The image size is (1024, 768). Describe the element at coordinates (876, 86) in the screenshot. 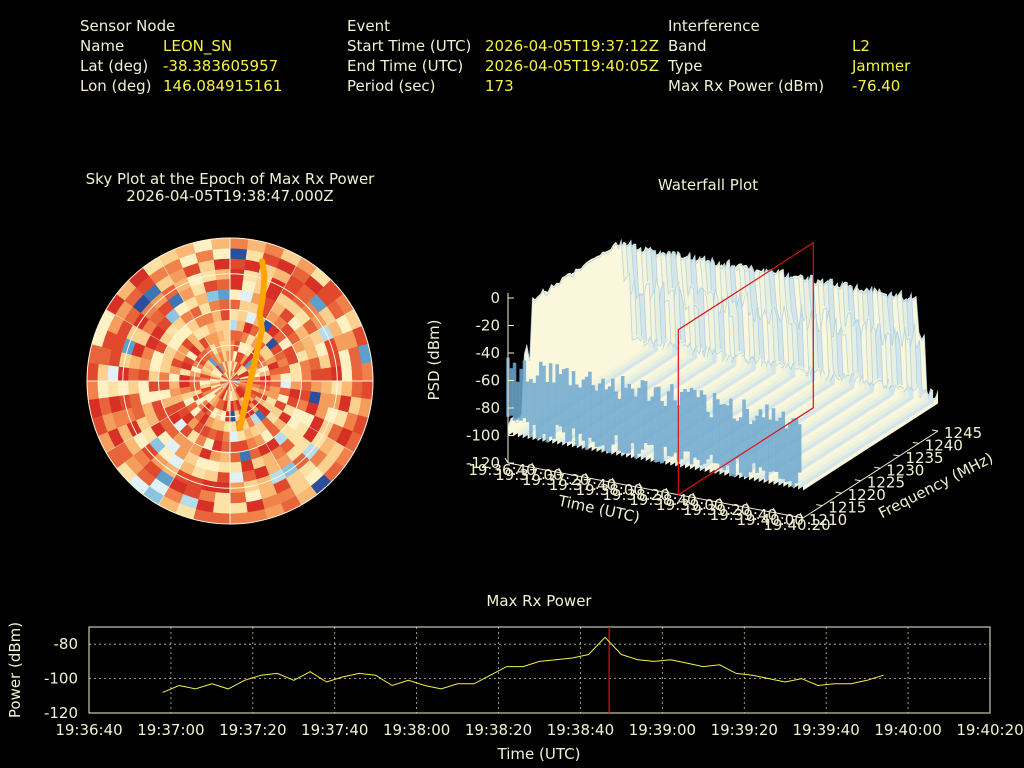

I see `interference-power-value: -76.40` at that location.